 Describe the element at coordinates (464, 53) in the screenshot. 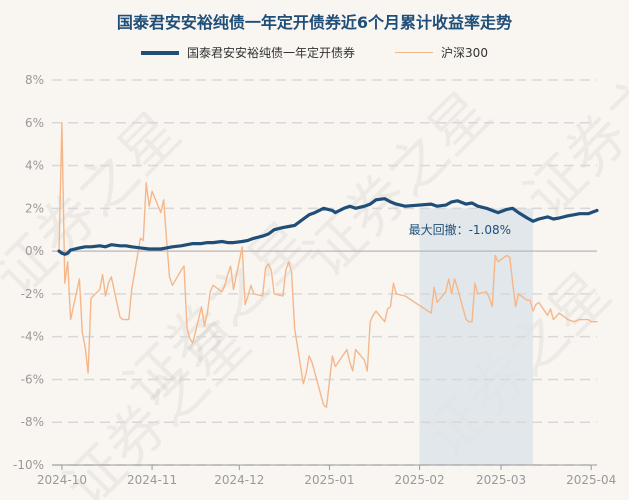

I see `legend-label-index: 沪深300` at that location.